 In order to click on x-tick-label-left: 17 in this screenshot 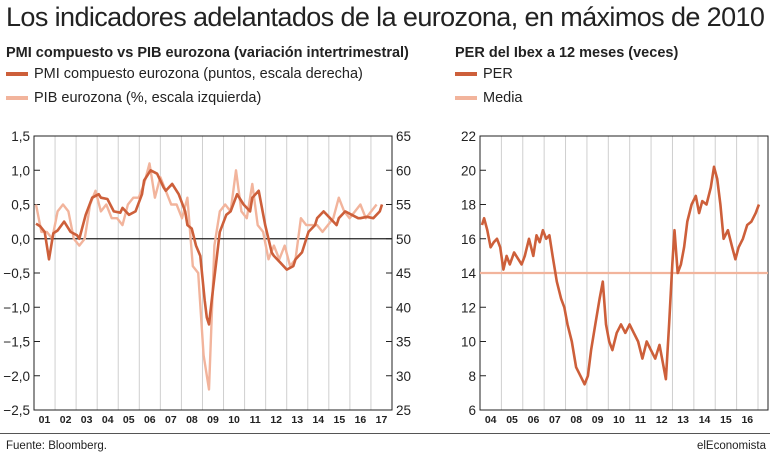, I will do `click(382, 420)`.